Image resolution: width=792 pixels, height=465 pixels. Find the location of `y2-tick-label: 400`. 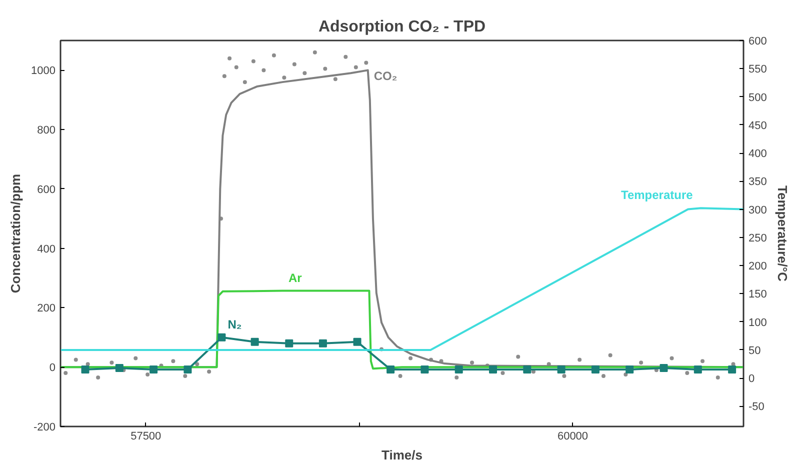

y2-tick-label: 400 is located at coordinates (757, 154).